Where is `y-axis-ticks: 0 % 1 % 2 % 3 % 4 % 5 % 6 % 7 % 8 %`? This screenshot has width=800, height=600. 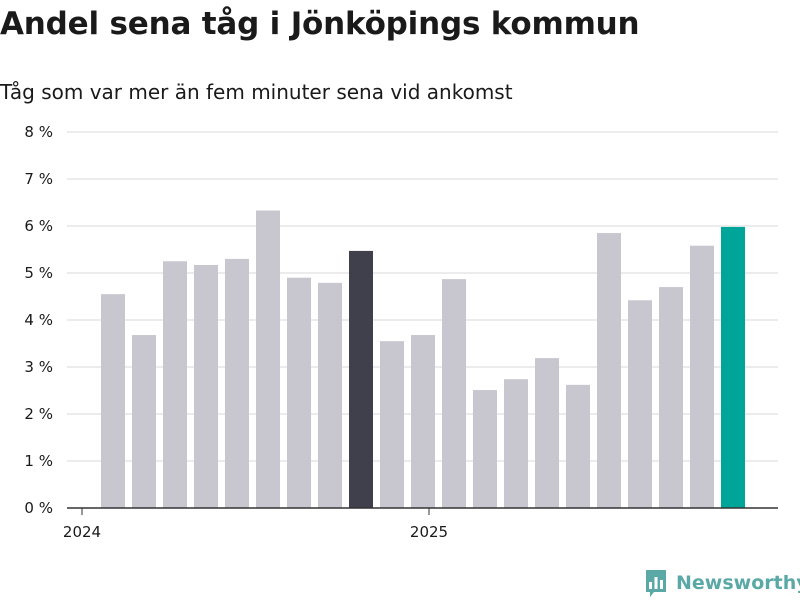 y-axis-ticks: 0 % 1 % 2 % 3 % 4 % 5 % 6 % 7 % 8 % is located at coordinates (38, 320).